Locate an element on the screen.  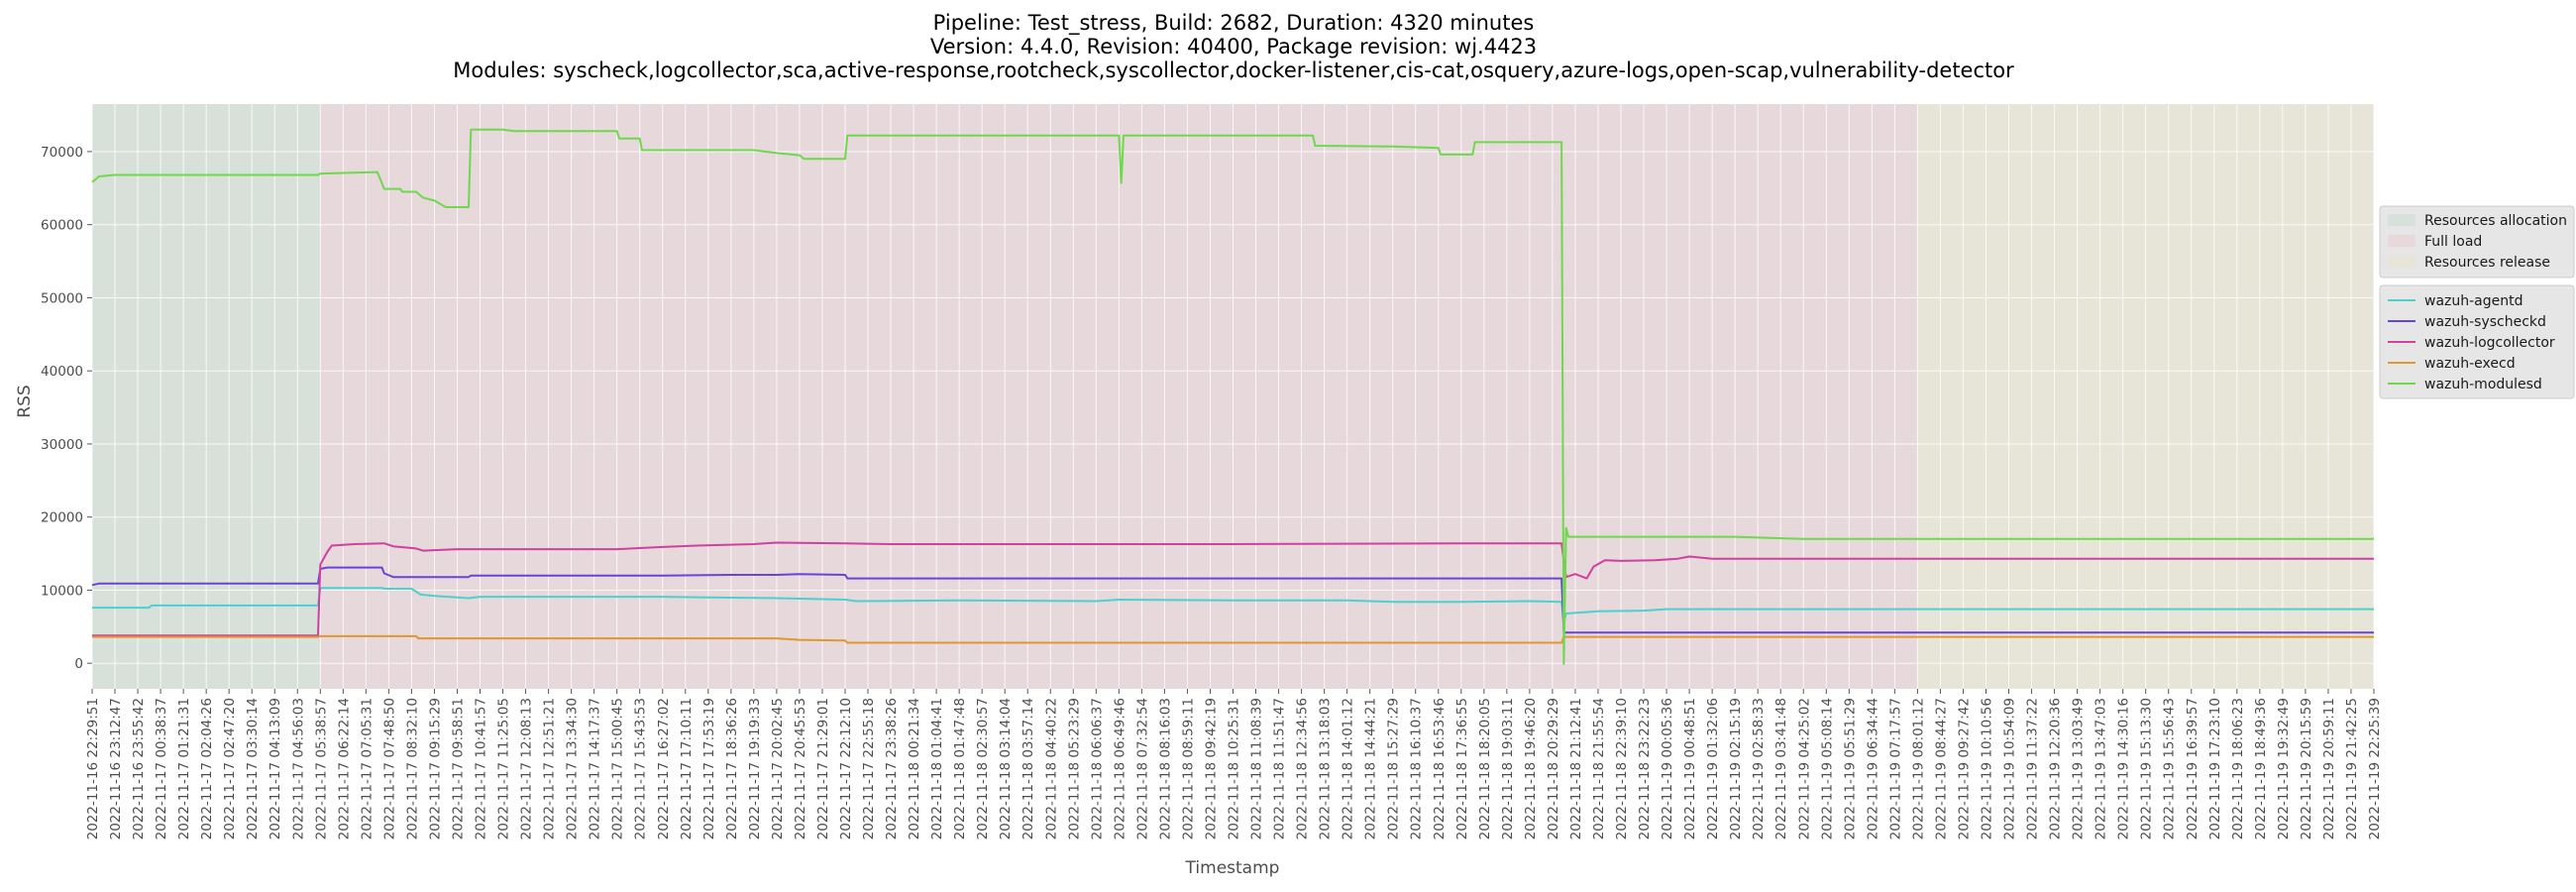
phase-legend-box is located at coordinates (2477, 242).